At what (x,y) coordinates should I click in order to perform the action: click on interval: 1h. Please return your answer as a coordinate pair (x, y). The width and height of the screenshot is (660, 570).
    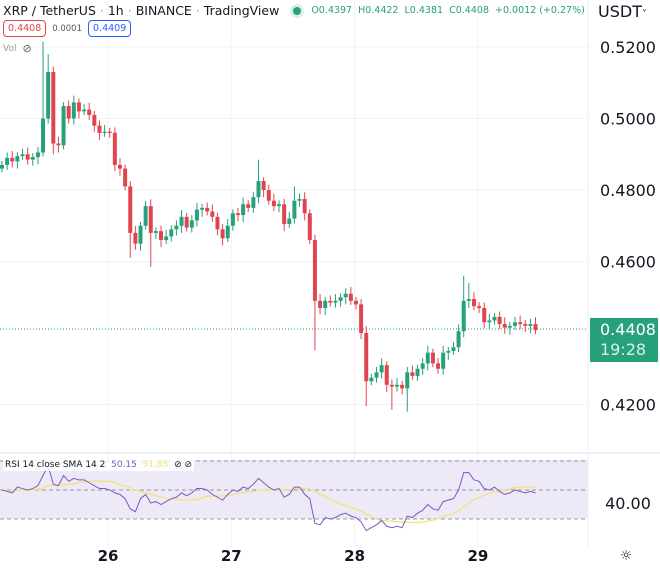
    Looking at the image, I should click on (115, 10).